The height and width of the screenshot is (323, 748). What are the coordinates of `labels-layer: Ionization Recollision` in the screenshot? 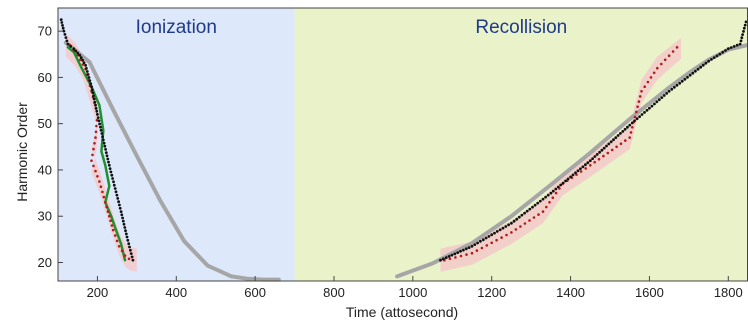 It's located at (352, 27).